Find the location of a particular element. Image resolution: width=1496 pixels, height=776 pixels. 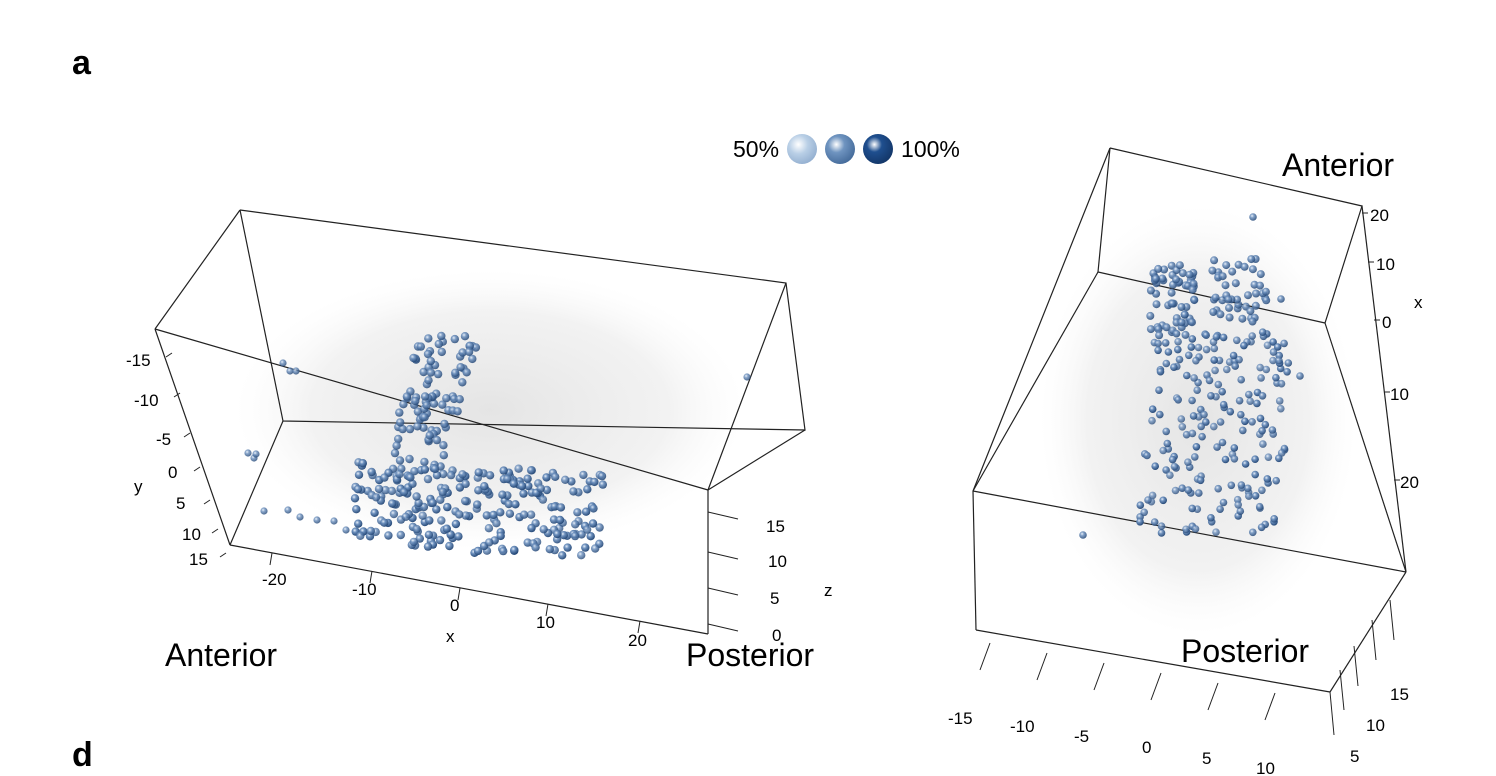

legend-ball-medium is located at coordinates (840, 149).